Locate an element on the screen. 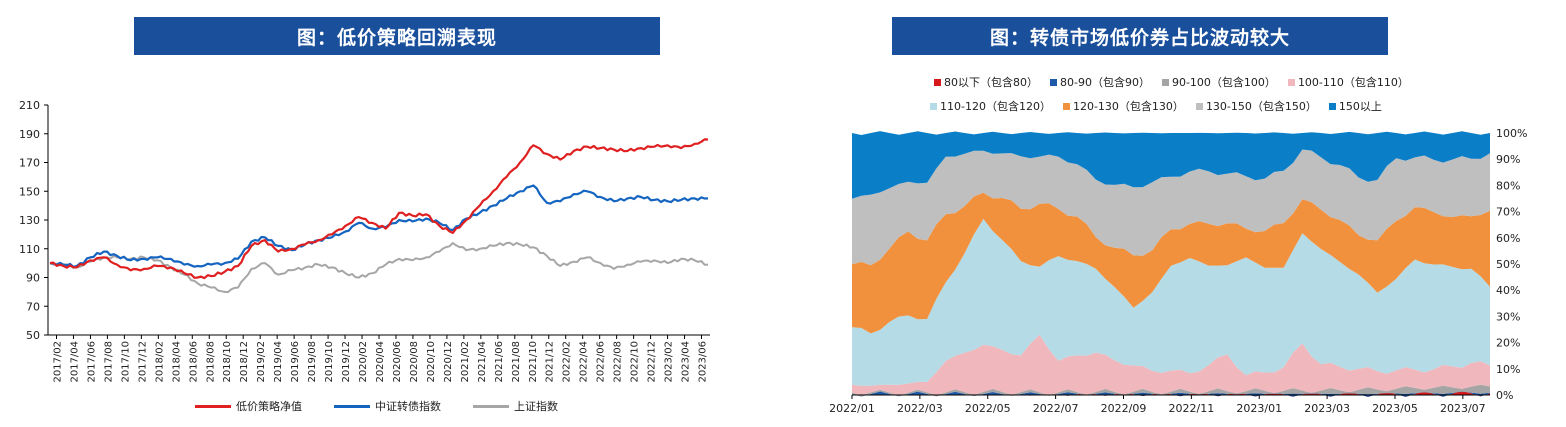  x-tick-label: 2022/03 is located at coordinates (920, 408).